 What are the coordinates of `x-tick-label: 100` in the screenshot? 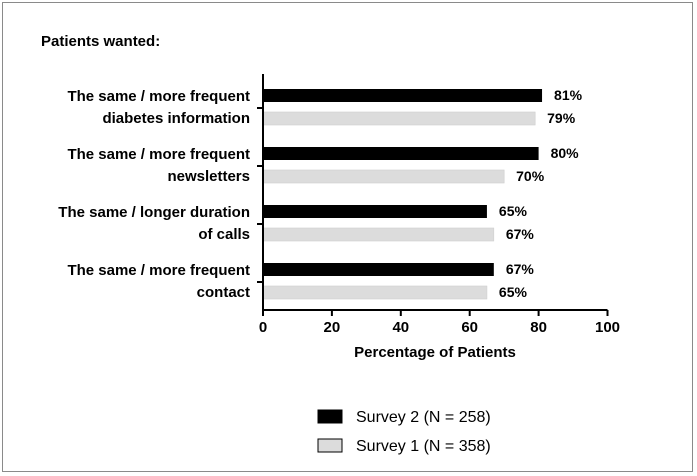 It's located at (607, 327).